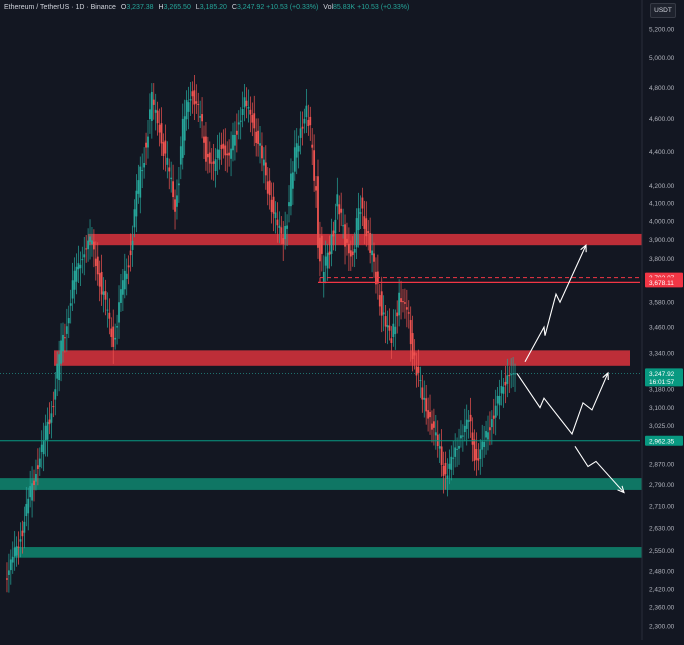 The image size is (684, 645). I want to click on currency-button: USDT, so click(663, 10).